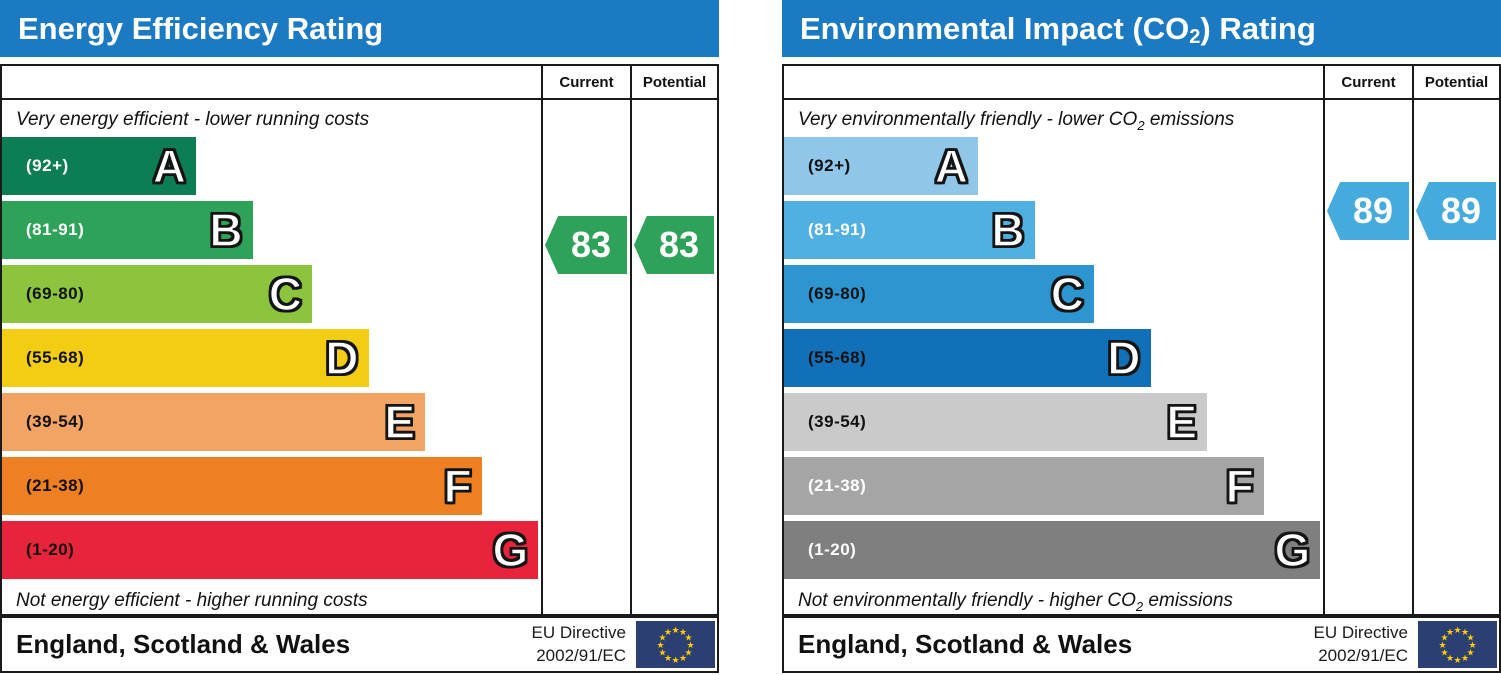 The image size is (1501, 675). Describe the element at coordinates (673, 357) in the screenshot. I see `potential-value-column: 83` at that location.